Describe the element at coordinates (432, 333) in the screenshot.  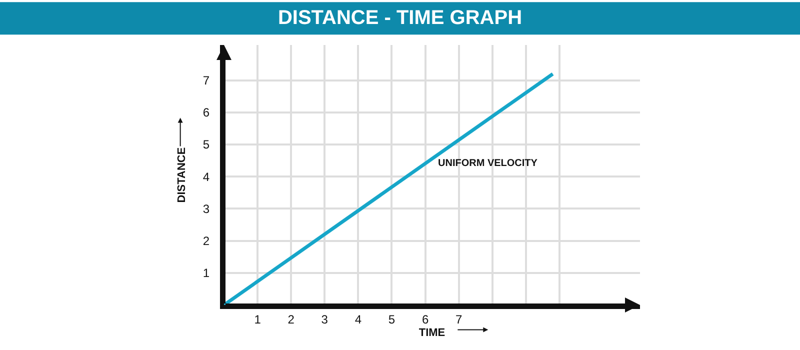
I see `x-axis-title: TIME` at that location.